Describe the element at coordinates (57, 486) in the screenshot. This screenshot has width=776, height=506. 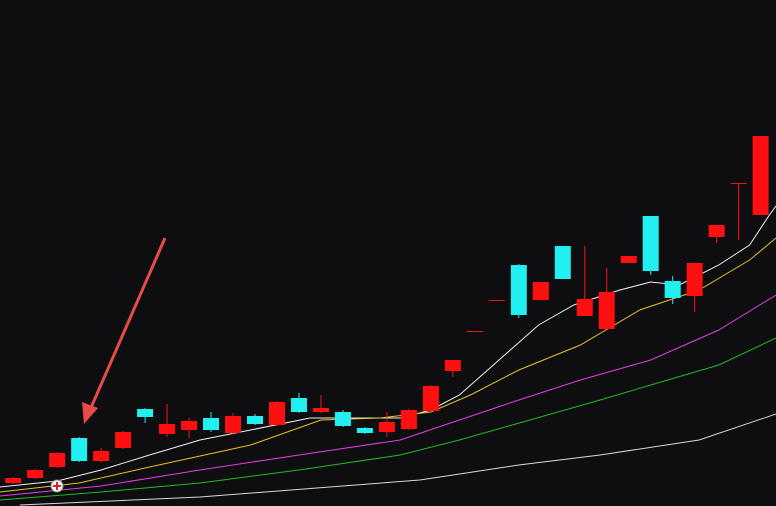
I see `marker-icon` at that location.